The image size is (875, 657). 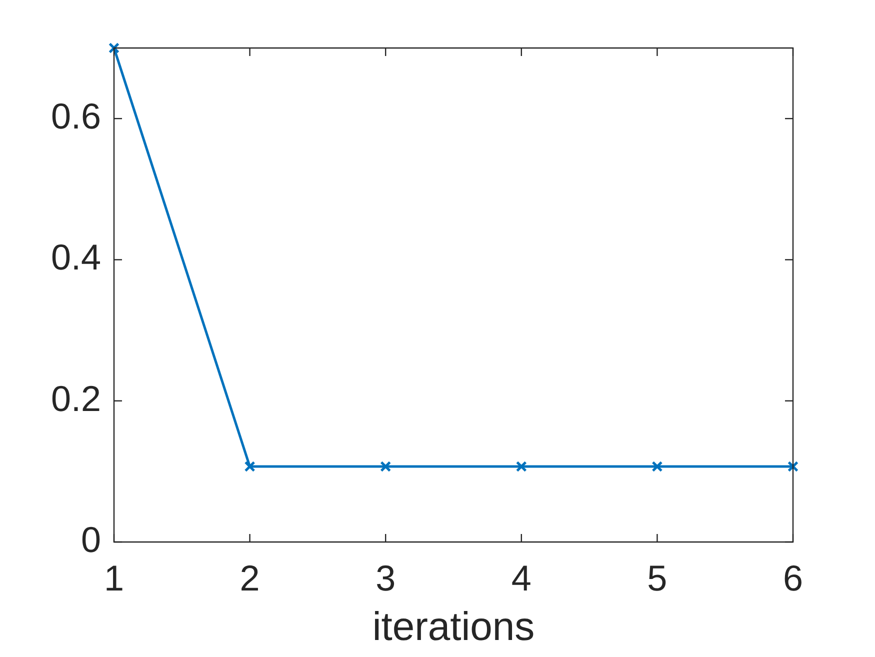 What do you see at coordinates (521, 578) in the screenshot?
I see `x-tick-label: 4` at bounding box center [521, 578].